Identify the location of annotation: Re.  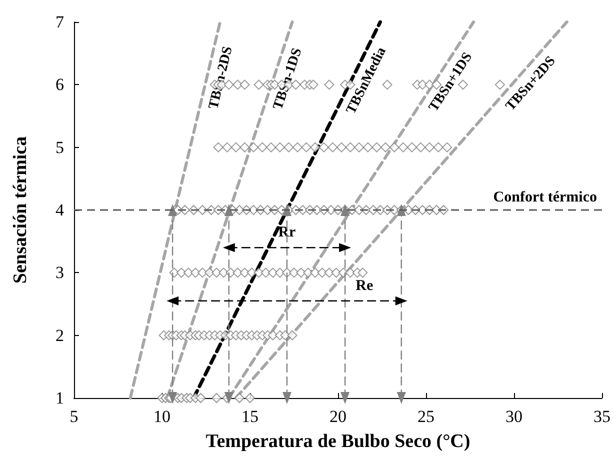
(365, 286).